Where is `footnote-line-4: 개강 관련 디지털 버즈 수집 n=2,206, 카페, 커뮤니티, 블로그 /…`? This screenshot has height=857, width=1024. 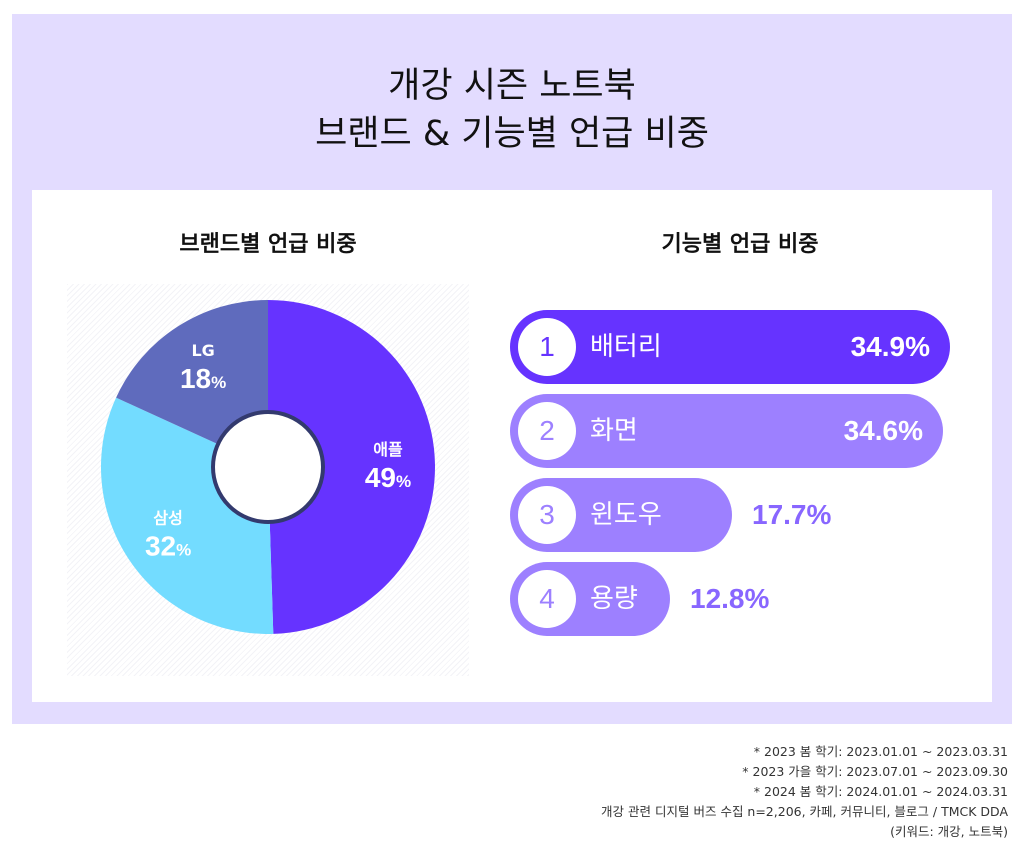 footnote-line-4: 개강 관련 디지털 버즈 수집 n=2,206, 카페, 커뮤니티, 블로그 /… is located at coordinates (804, 811).